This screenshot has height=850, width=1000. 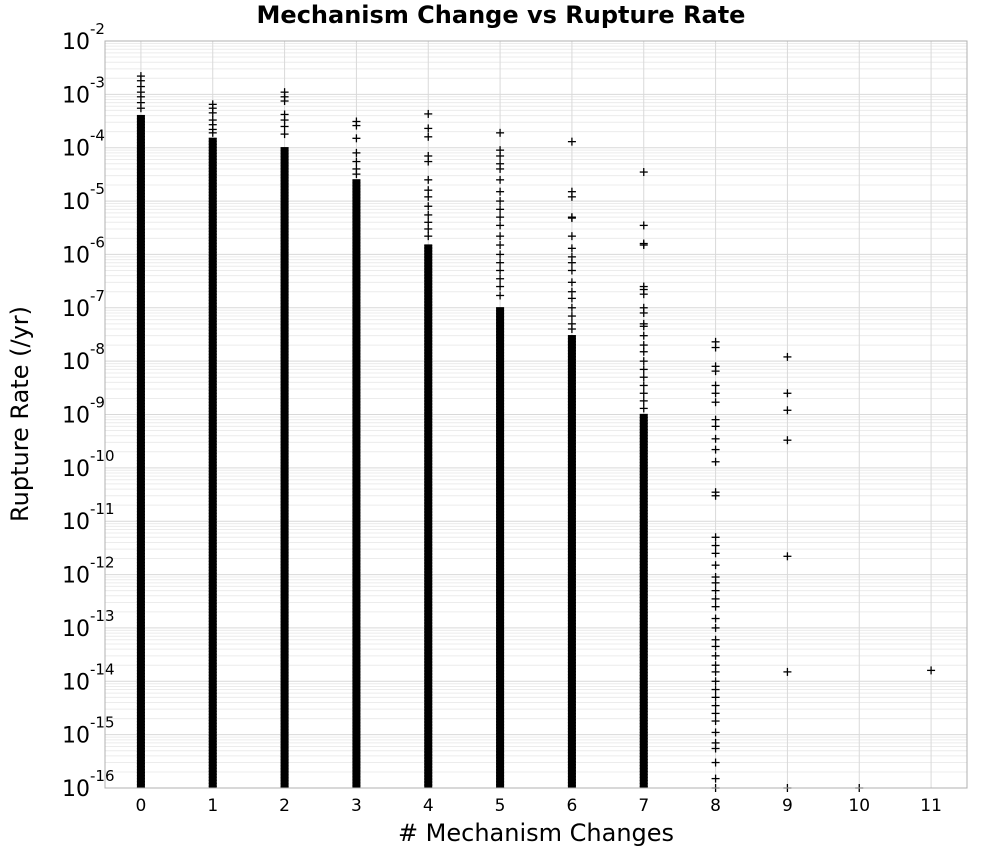 What do you see at coordinates (931, 806) in the screenshot?
I see `x-tick-label: 11` at bounding box center [931, 806].